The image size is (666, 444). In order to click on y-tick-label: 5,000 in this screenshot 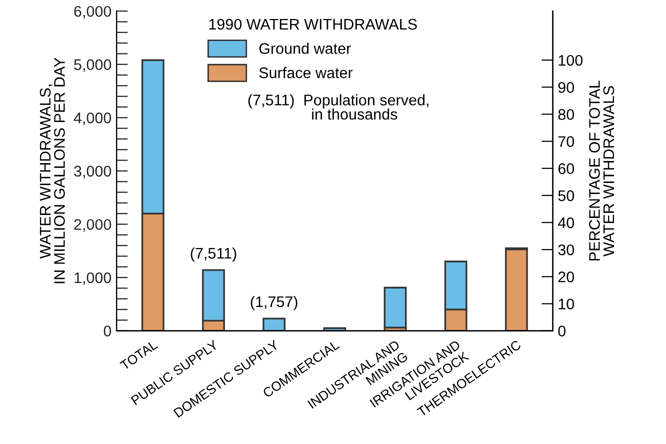, I will do `click(93, 65)`.